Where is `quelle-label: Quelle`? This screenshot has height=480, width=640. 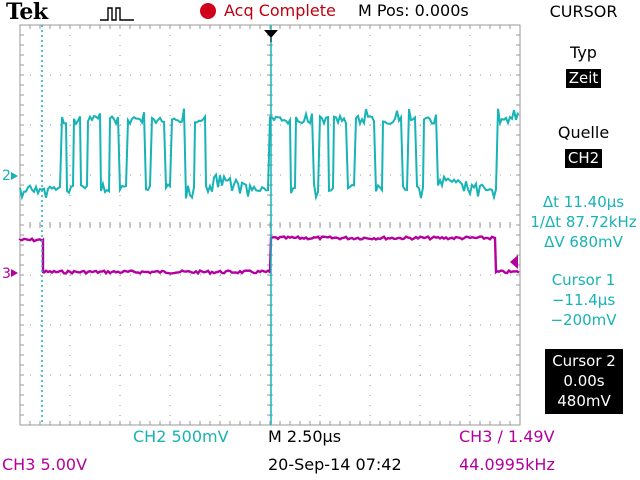 quelle-label: Quelle is located at coordinates (583, 132).